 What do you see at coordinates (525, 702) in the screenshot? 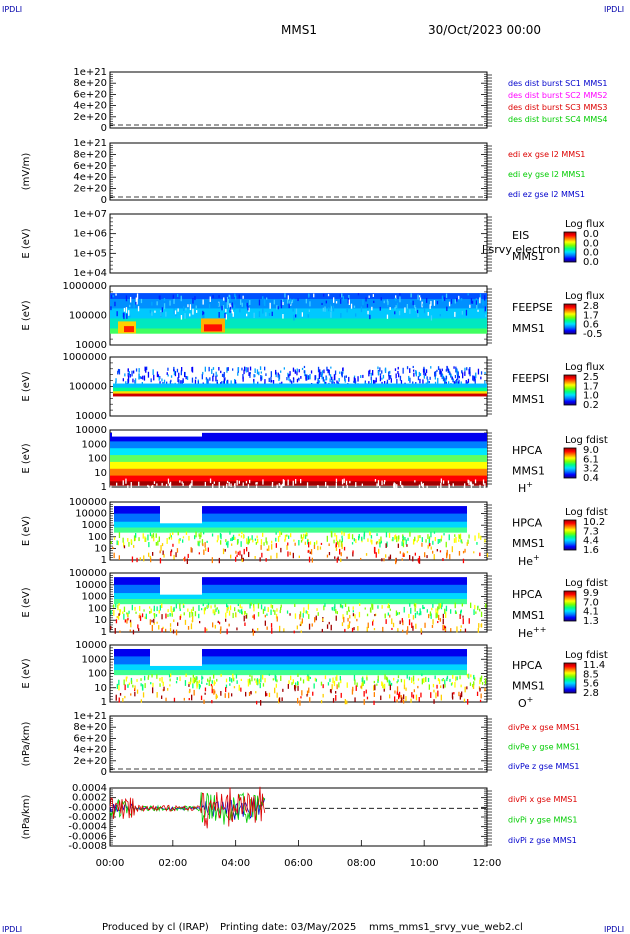
I see `species-label: O+` at bounding box center [525, 702].